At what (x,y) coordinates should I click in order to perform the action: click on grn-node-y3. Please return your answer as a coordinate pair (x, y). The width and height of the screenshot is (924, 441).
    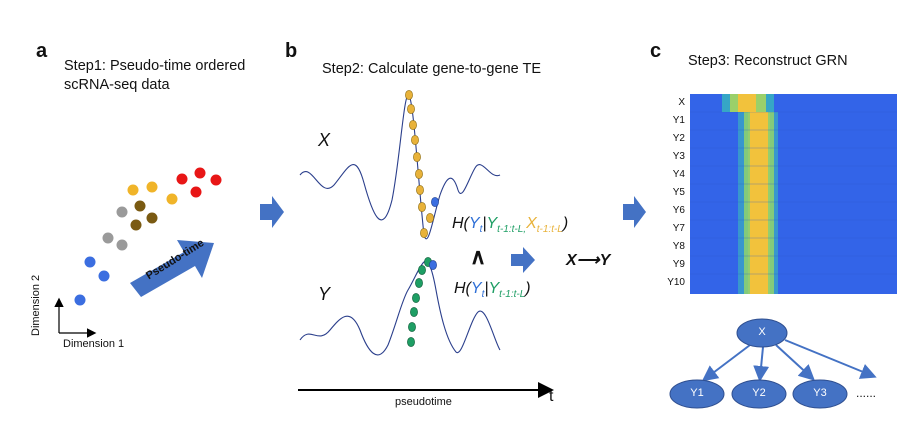
    Looking at the image, I should click on (820, 394).